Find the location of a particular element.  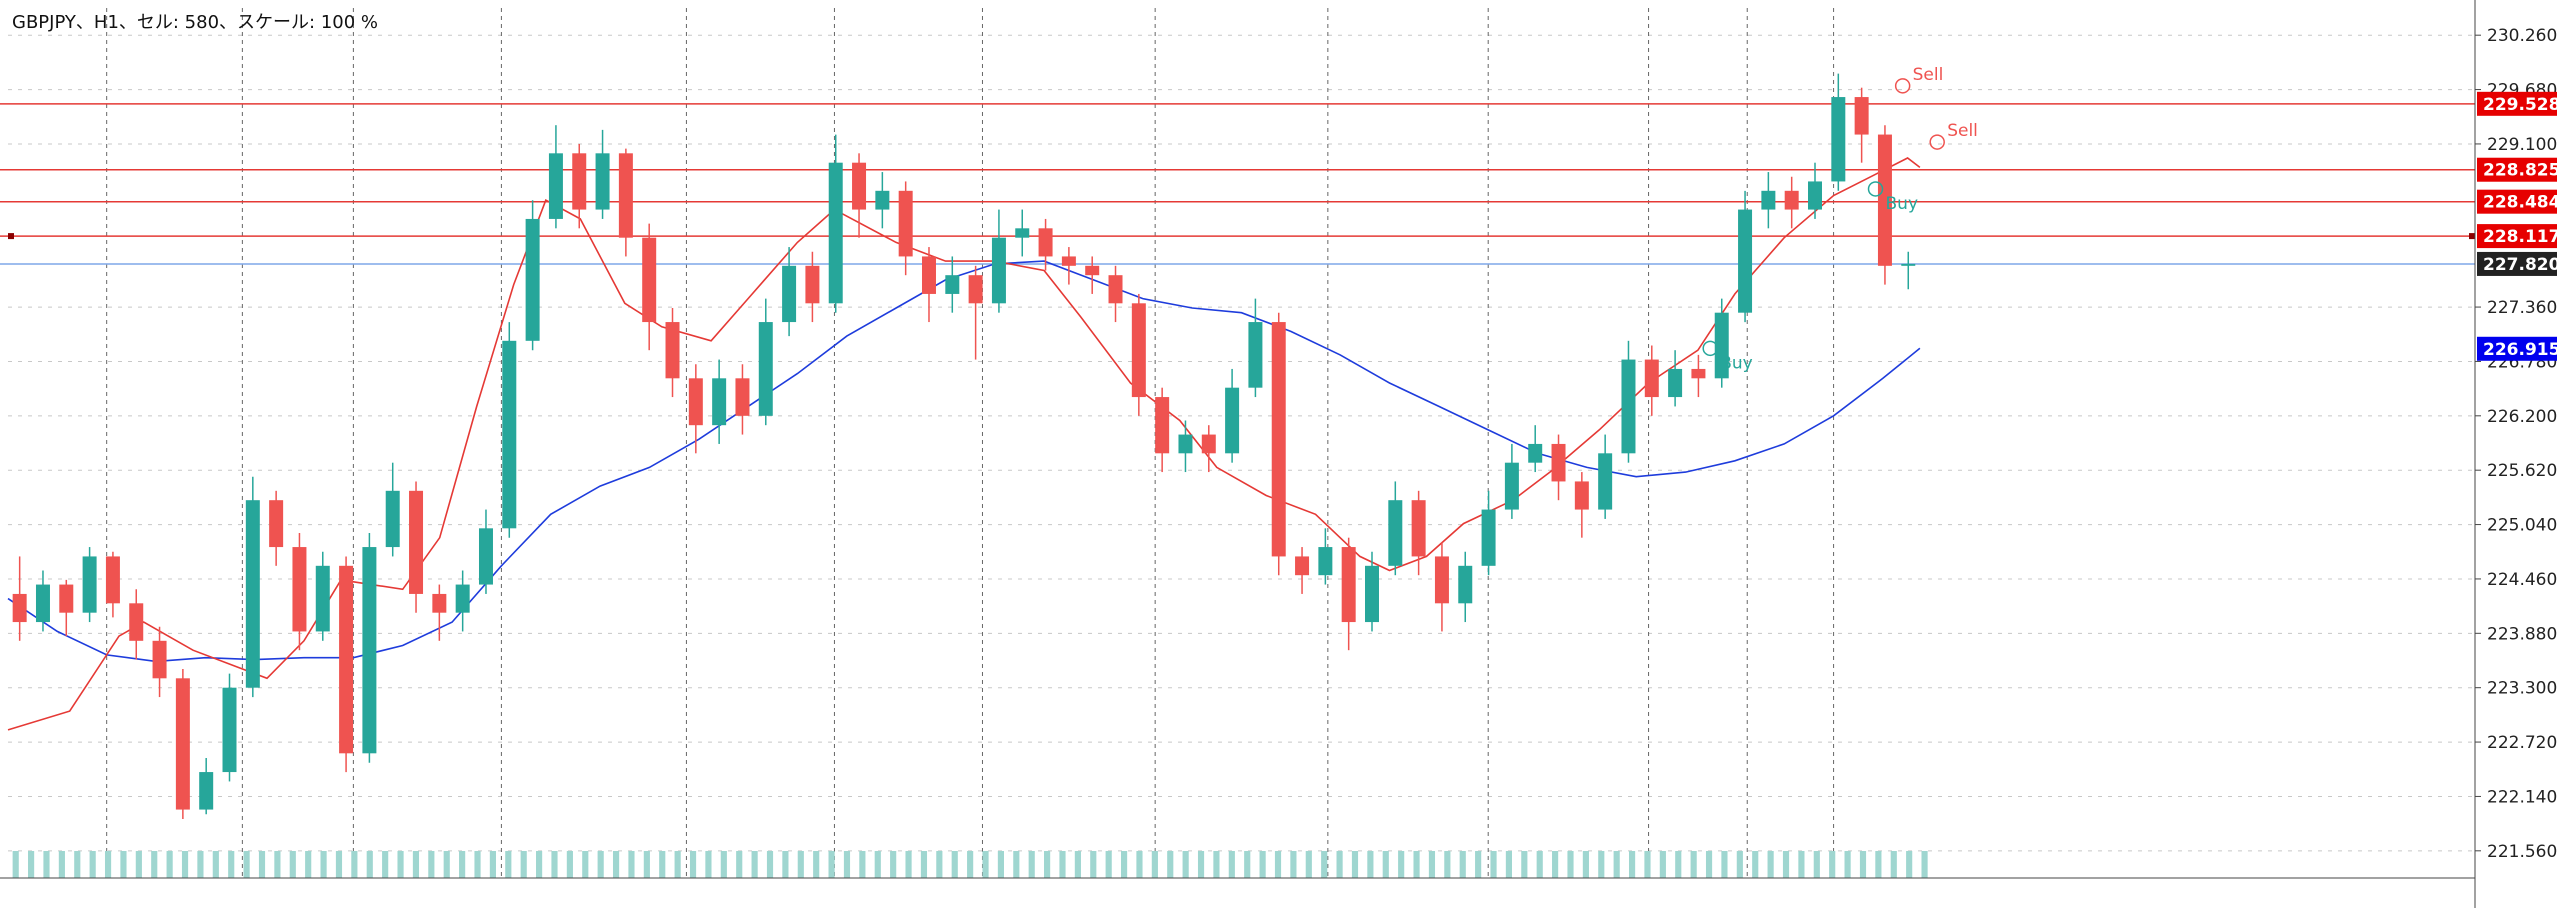

price-tick-label: 224.460 is located at coordinates (2522, 580).